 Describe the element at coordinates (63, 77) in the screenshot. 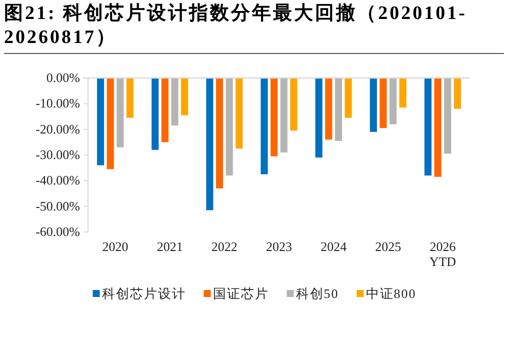

I see `y-tick-label: 0.00%` at that location.